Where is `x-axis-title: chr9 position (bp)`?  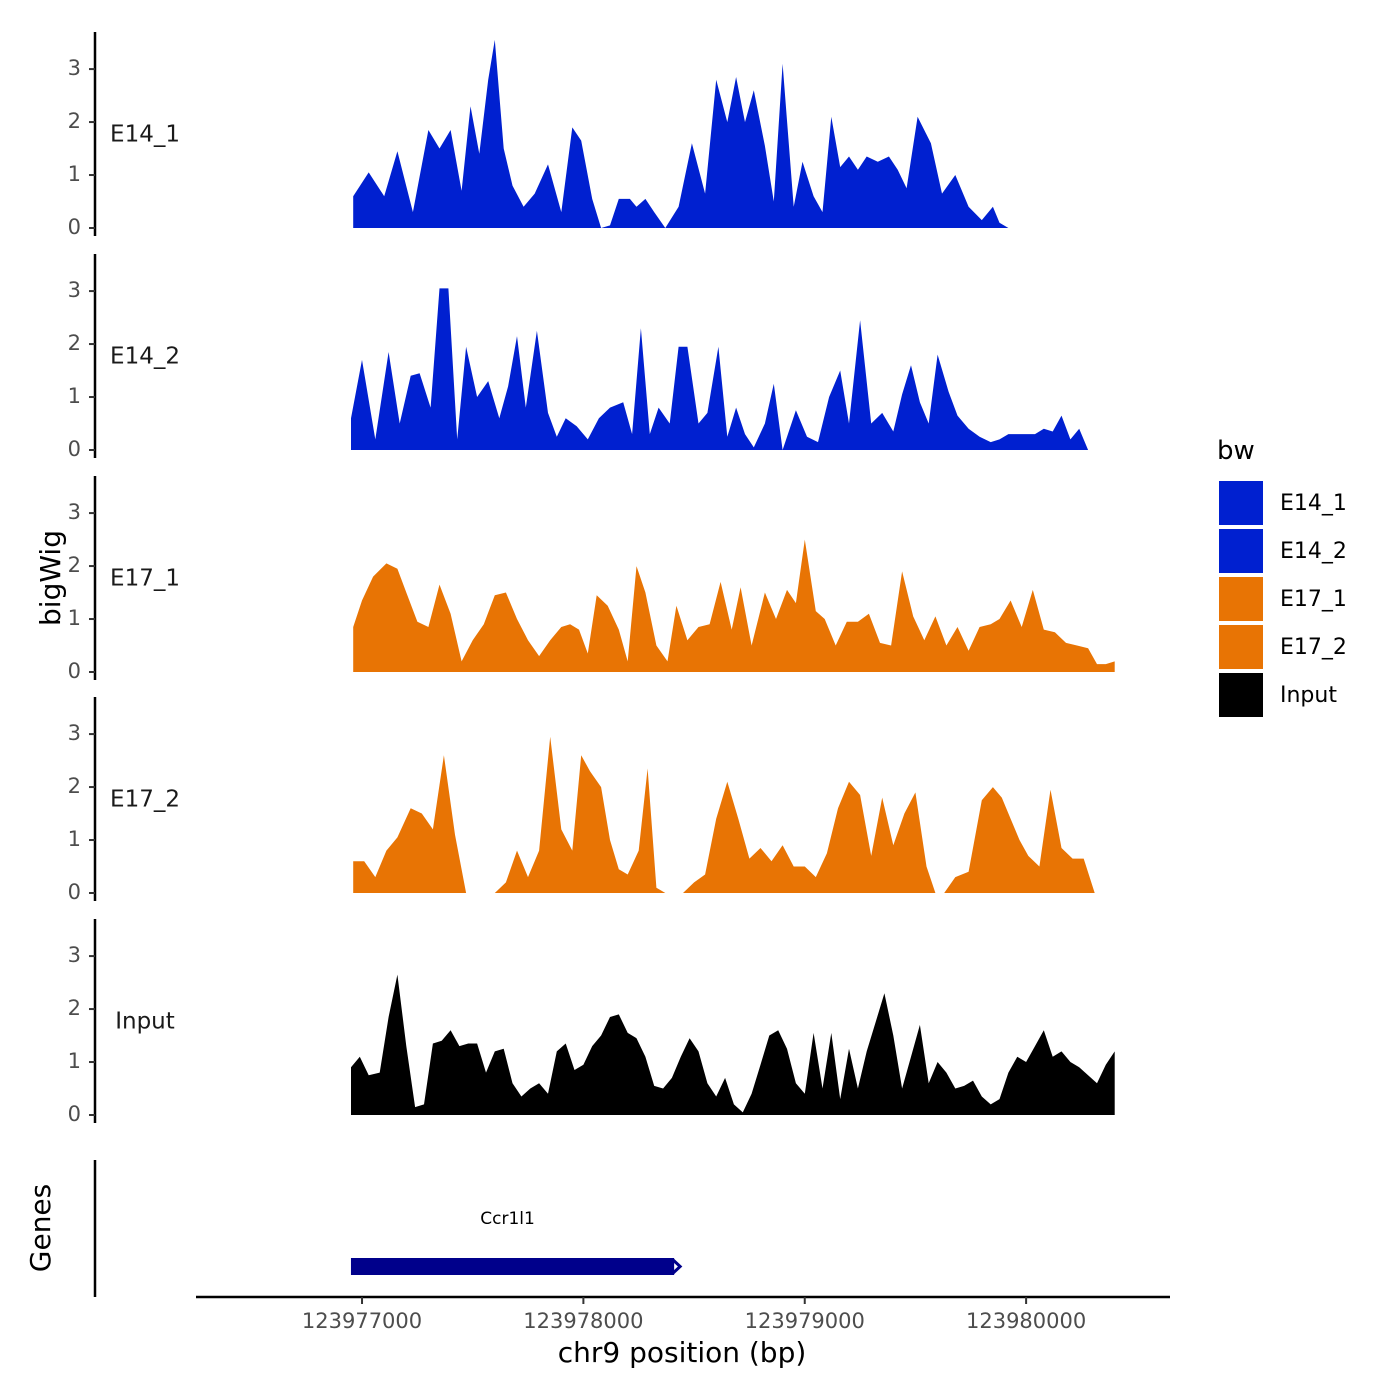
x-axis-title: chr9 position (bp) is located at coordinates (682, 1352).